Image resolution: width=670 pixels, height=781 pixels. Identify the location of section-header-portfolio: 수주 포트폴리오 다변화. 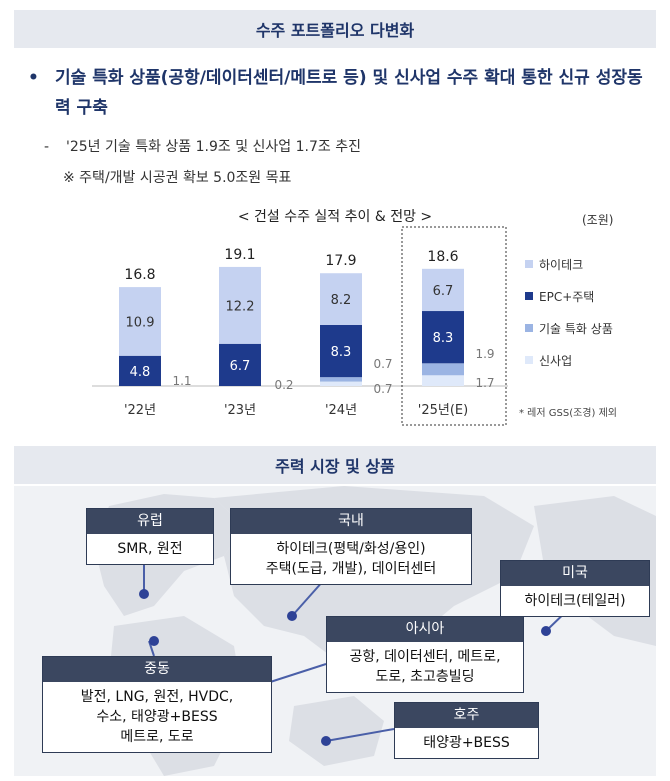
(335, 29).